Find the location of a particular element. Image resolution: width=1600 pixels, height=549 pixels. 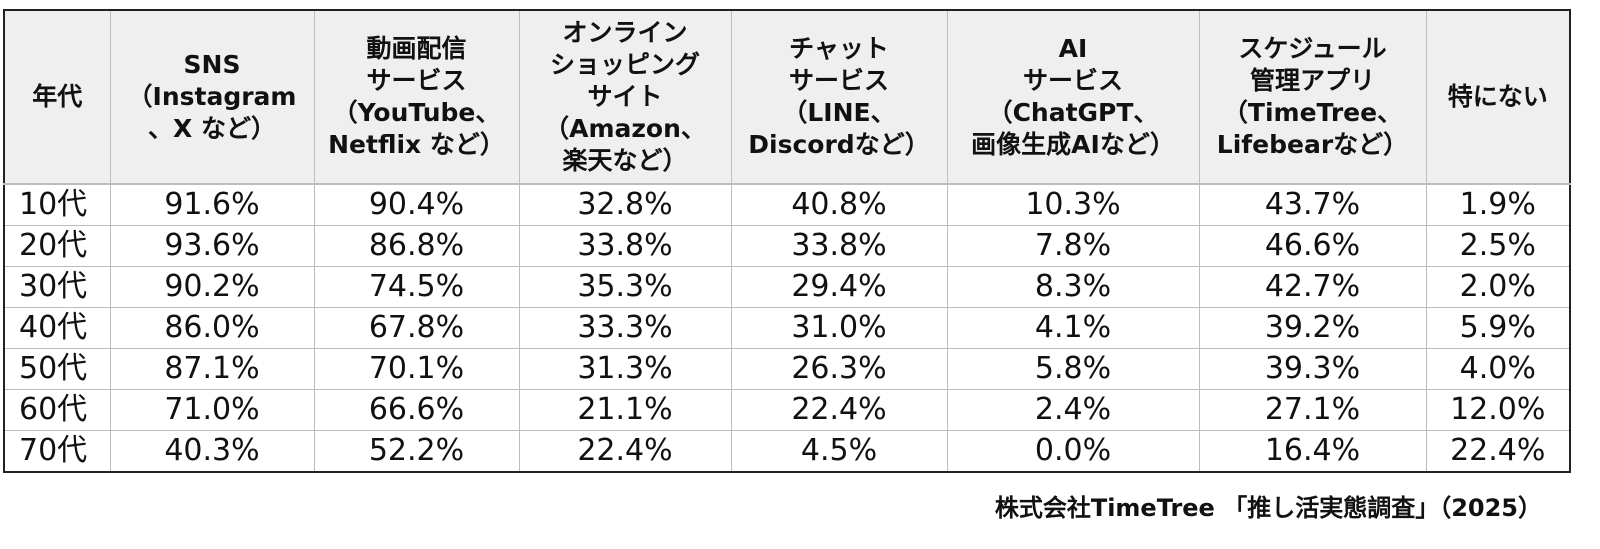

percentage-cell: 27.1% is located at coordinates (1312, 410).